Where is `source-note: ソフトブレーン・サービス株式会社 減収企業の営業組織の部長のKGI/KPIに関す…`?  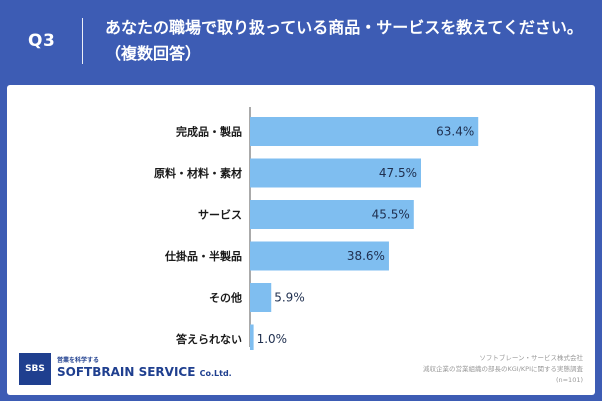 source-note: ソフトブレーン・サービス株式会社 減収企業の営業組織の部長のKGI/KPIに関す… is located at coordinates (468, 369).